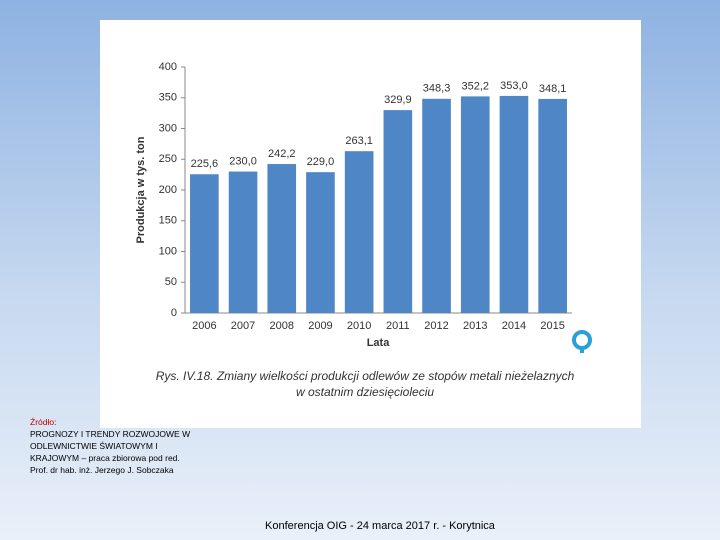 Image resolution: width=720 pixels, height=540 pixels. I want to click on source-line: PROGNOZY I TRENDY ROZWOJOWE W, so click(110, 434).